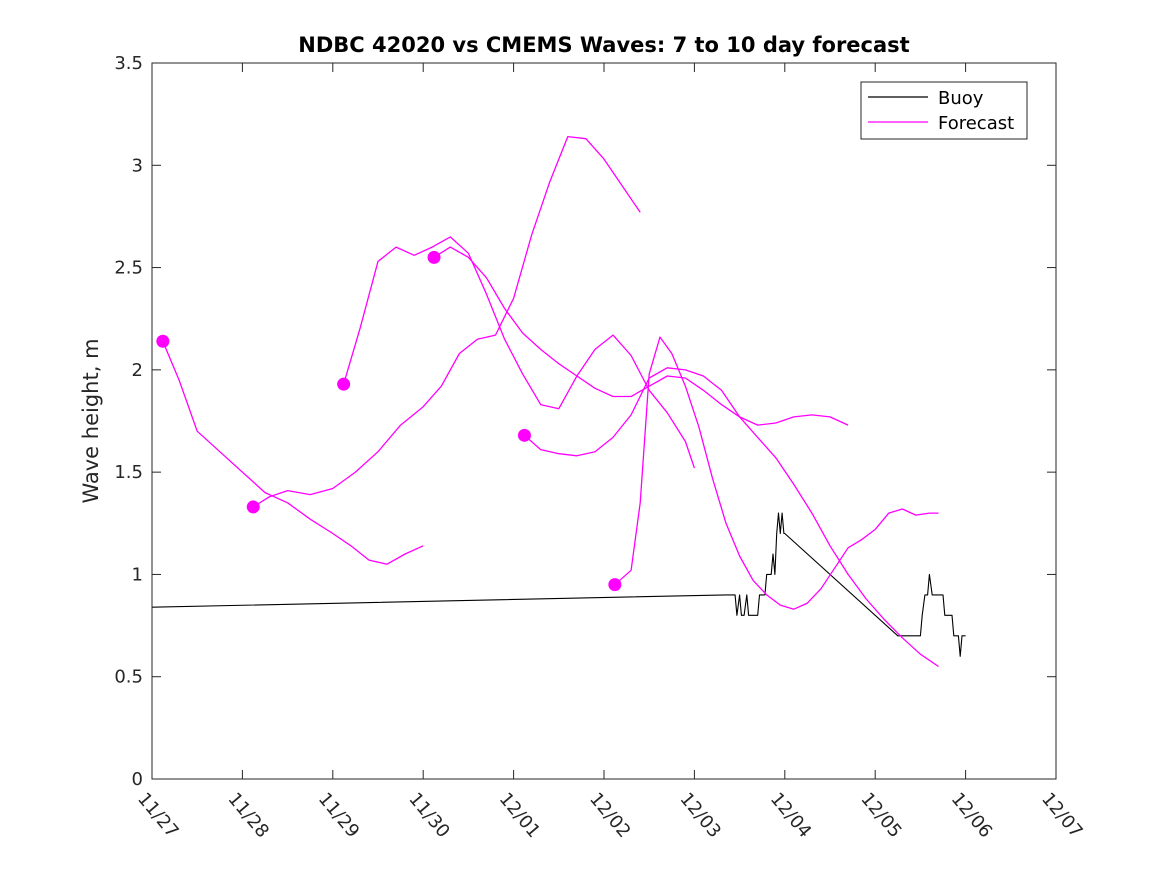  What do you see at coordinates (971, 815) in the screenshot?
I see `x-tick-label: 12/06` at bounding box center [971, 815].